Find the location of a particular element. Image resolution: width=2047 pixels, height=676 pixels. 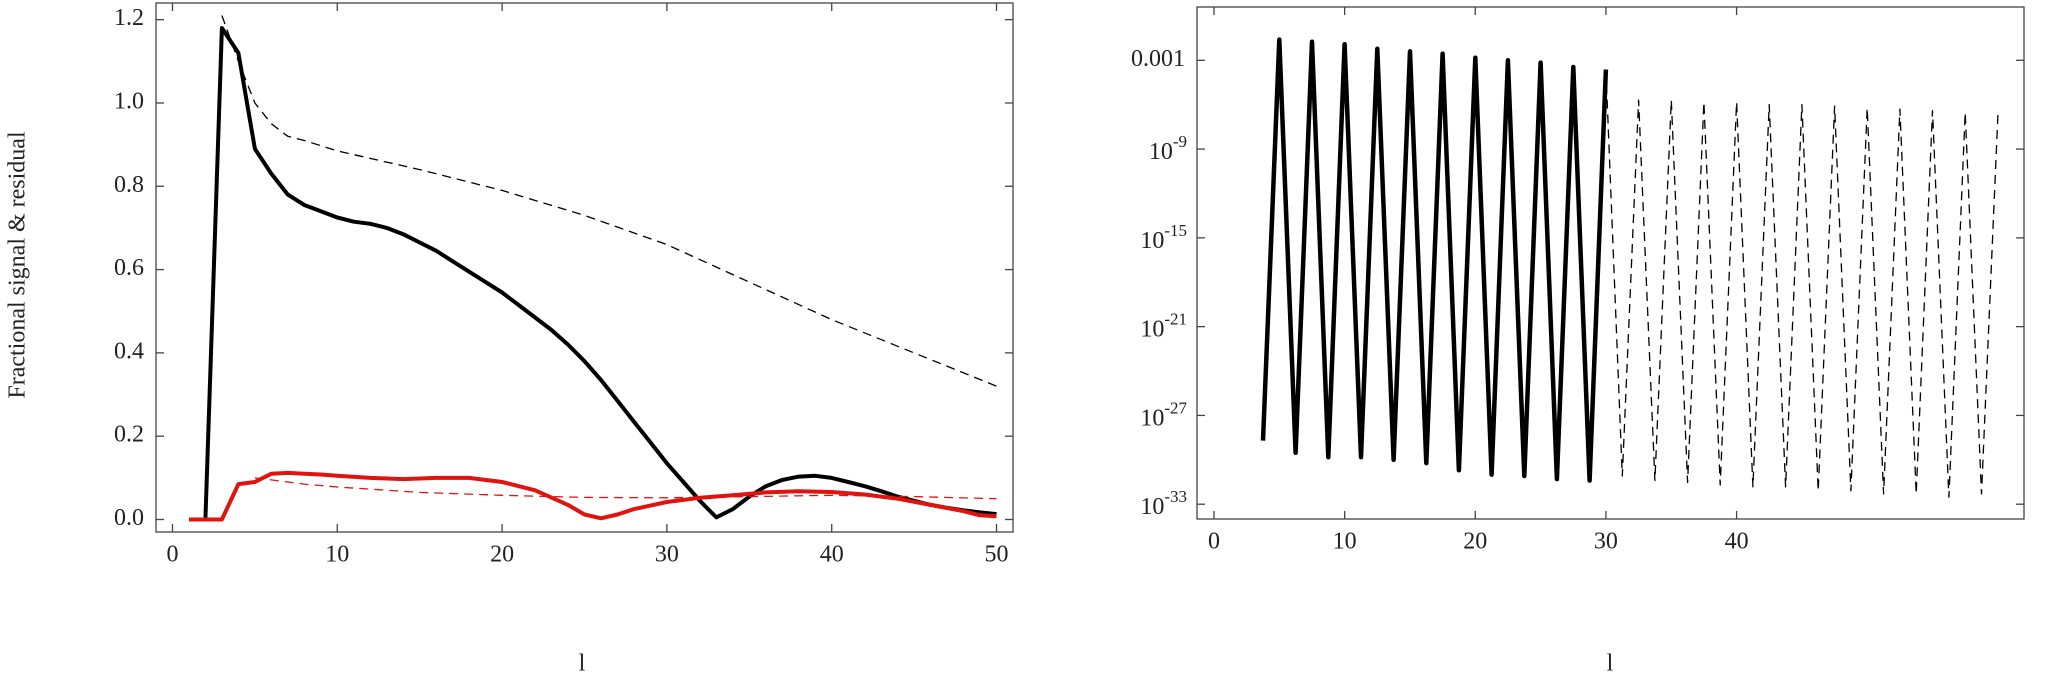

y-tick-label: 10-15 is located at coordinates (1163, 237).